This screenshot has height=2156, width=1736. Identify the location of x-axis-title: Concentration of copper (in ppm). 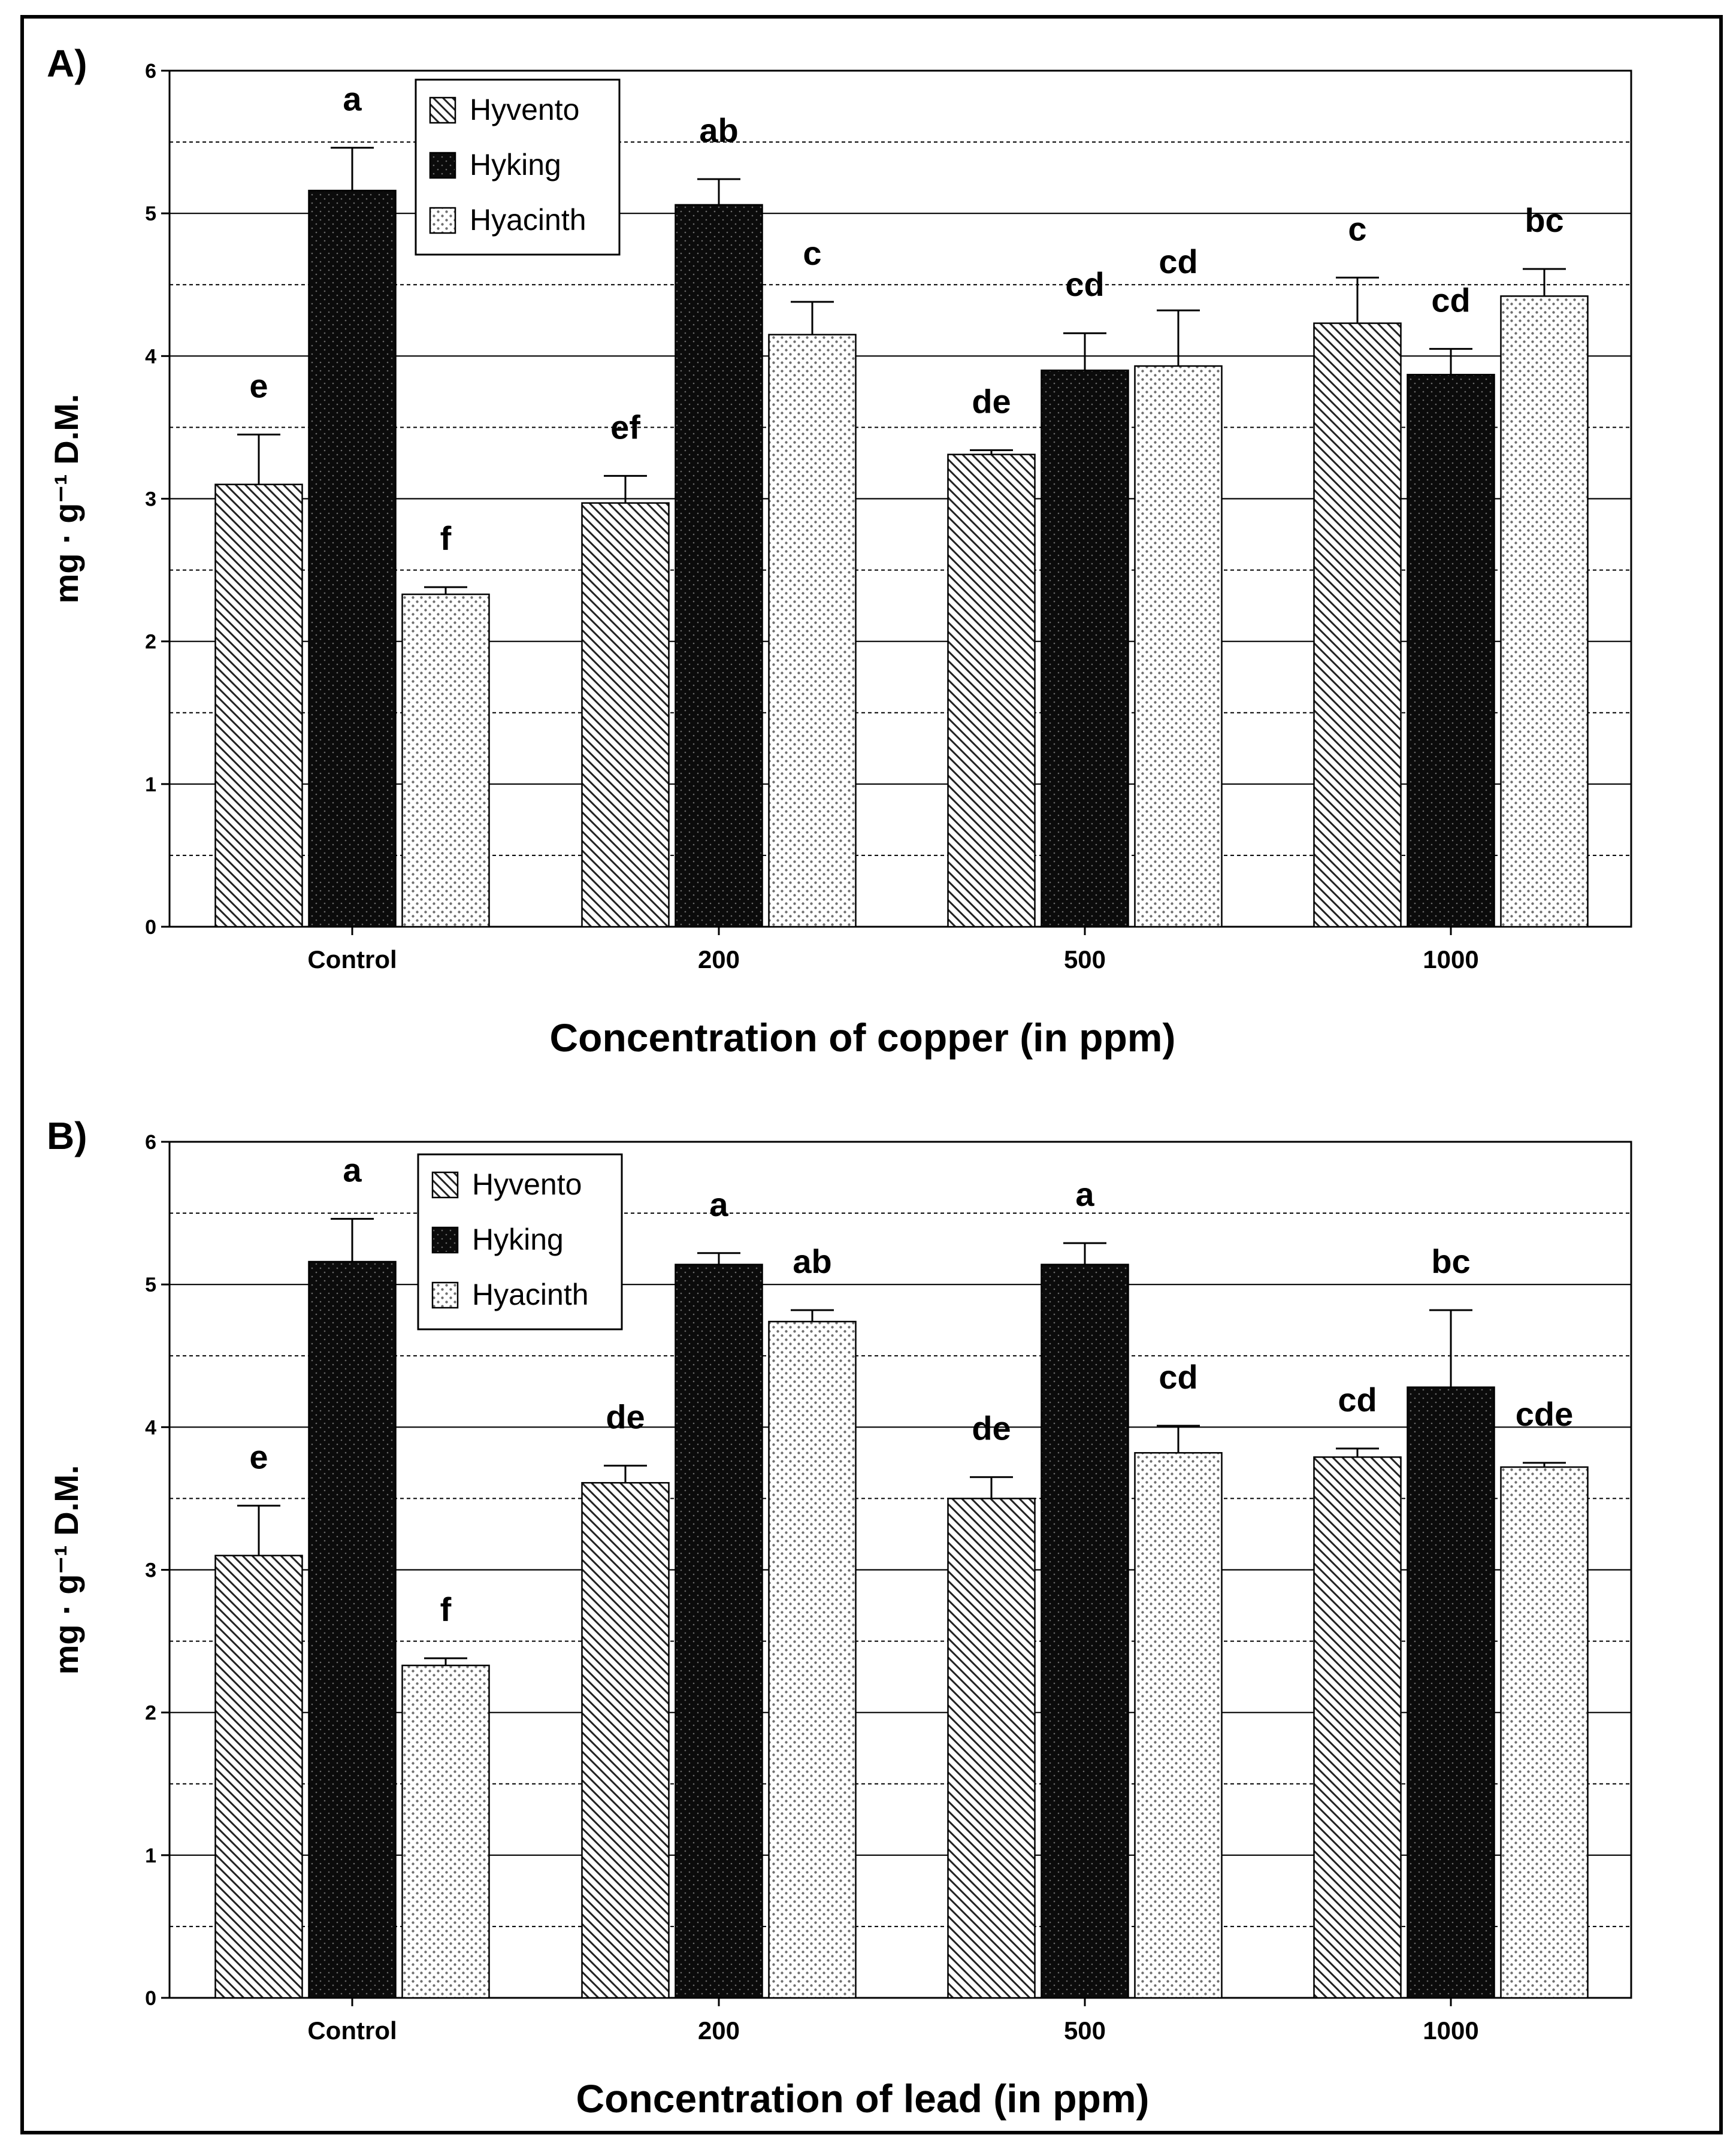
(863, 1037).